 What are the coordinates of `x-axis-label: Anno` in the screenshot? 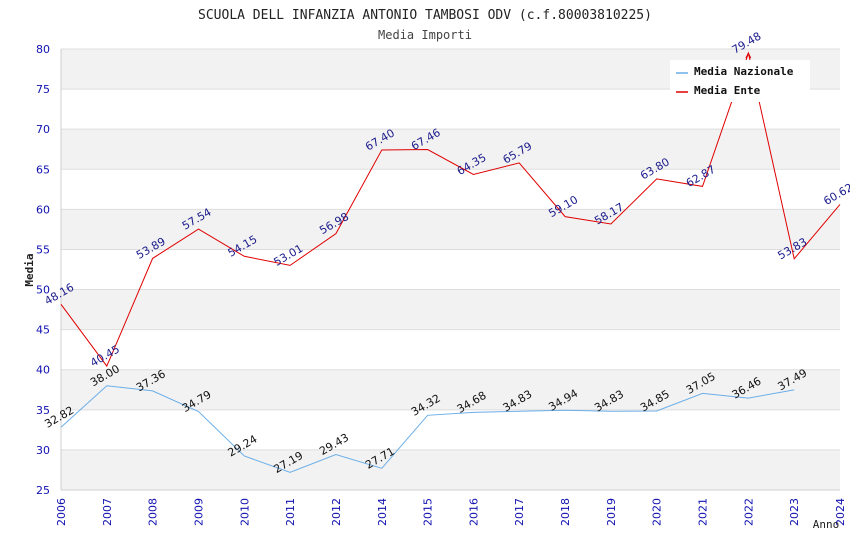 It's located at (826, 524).